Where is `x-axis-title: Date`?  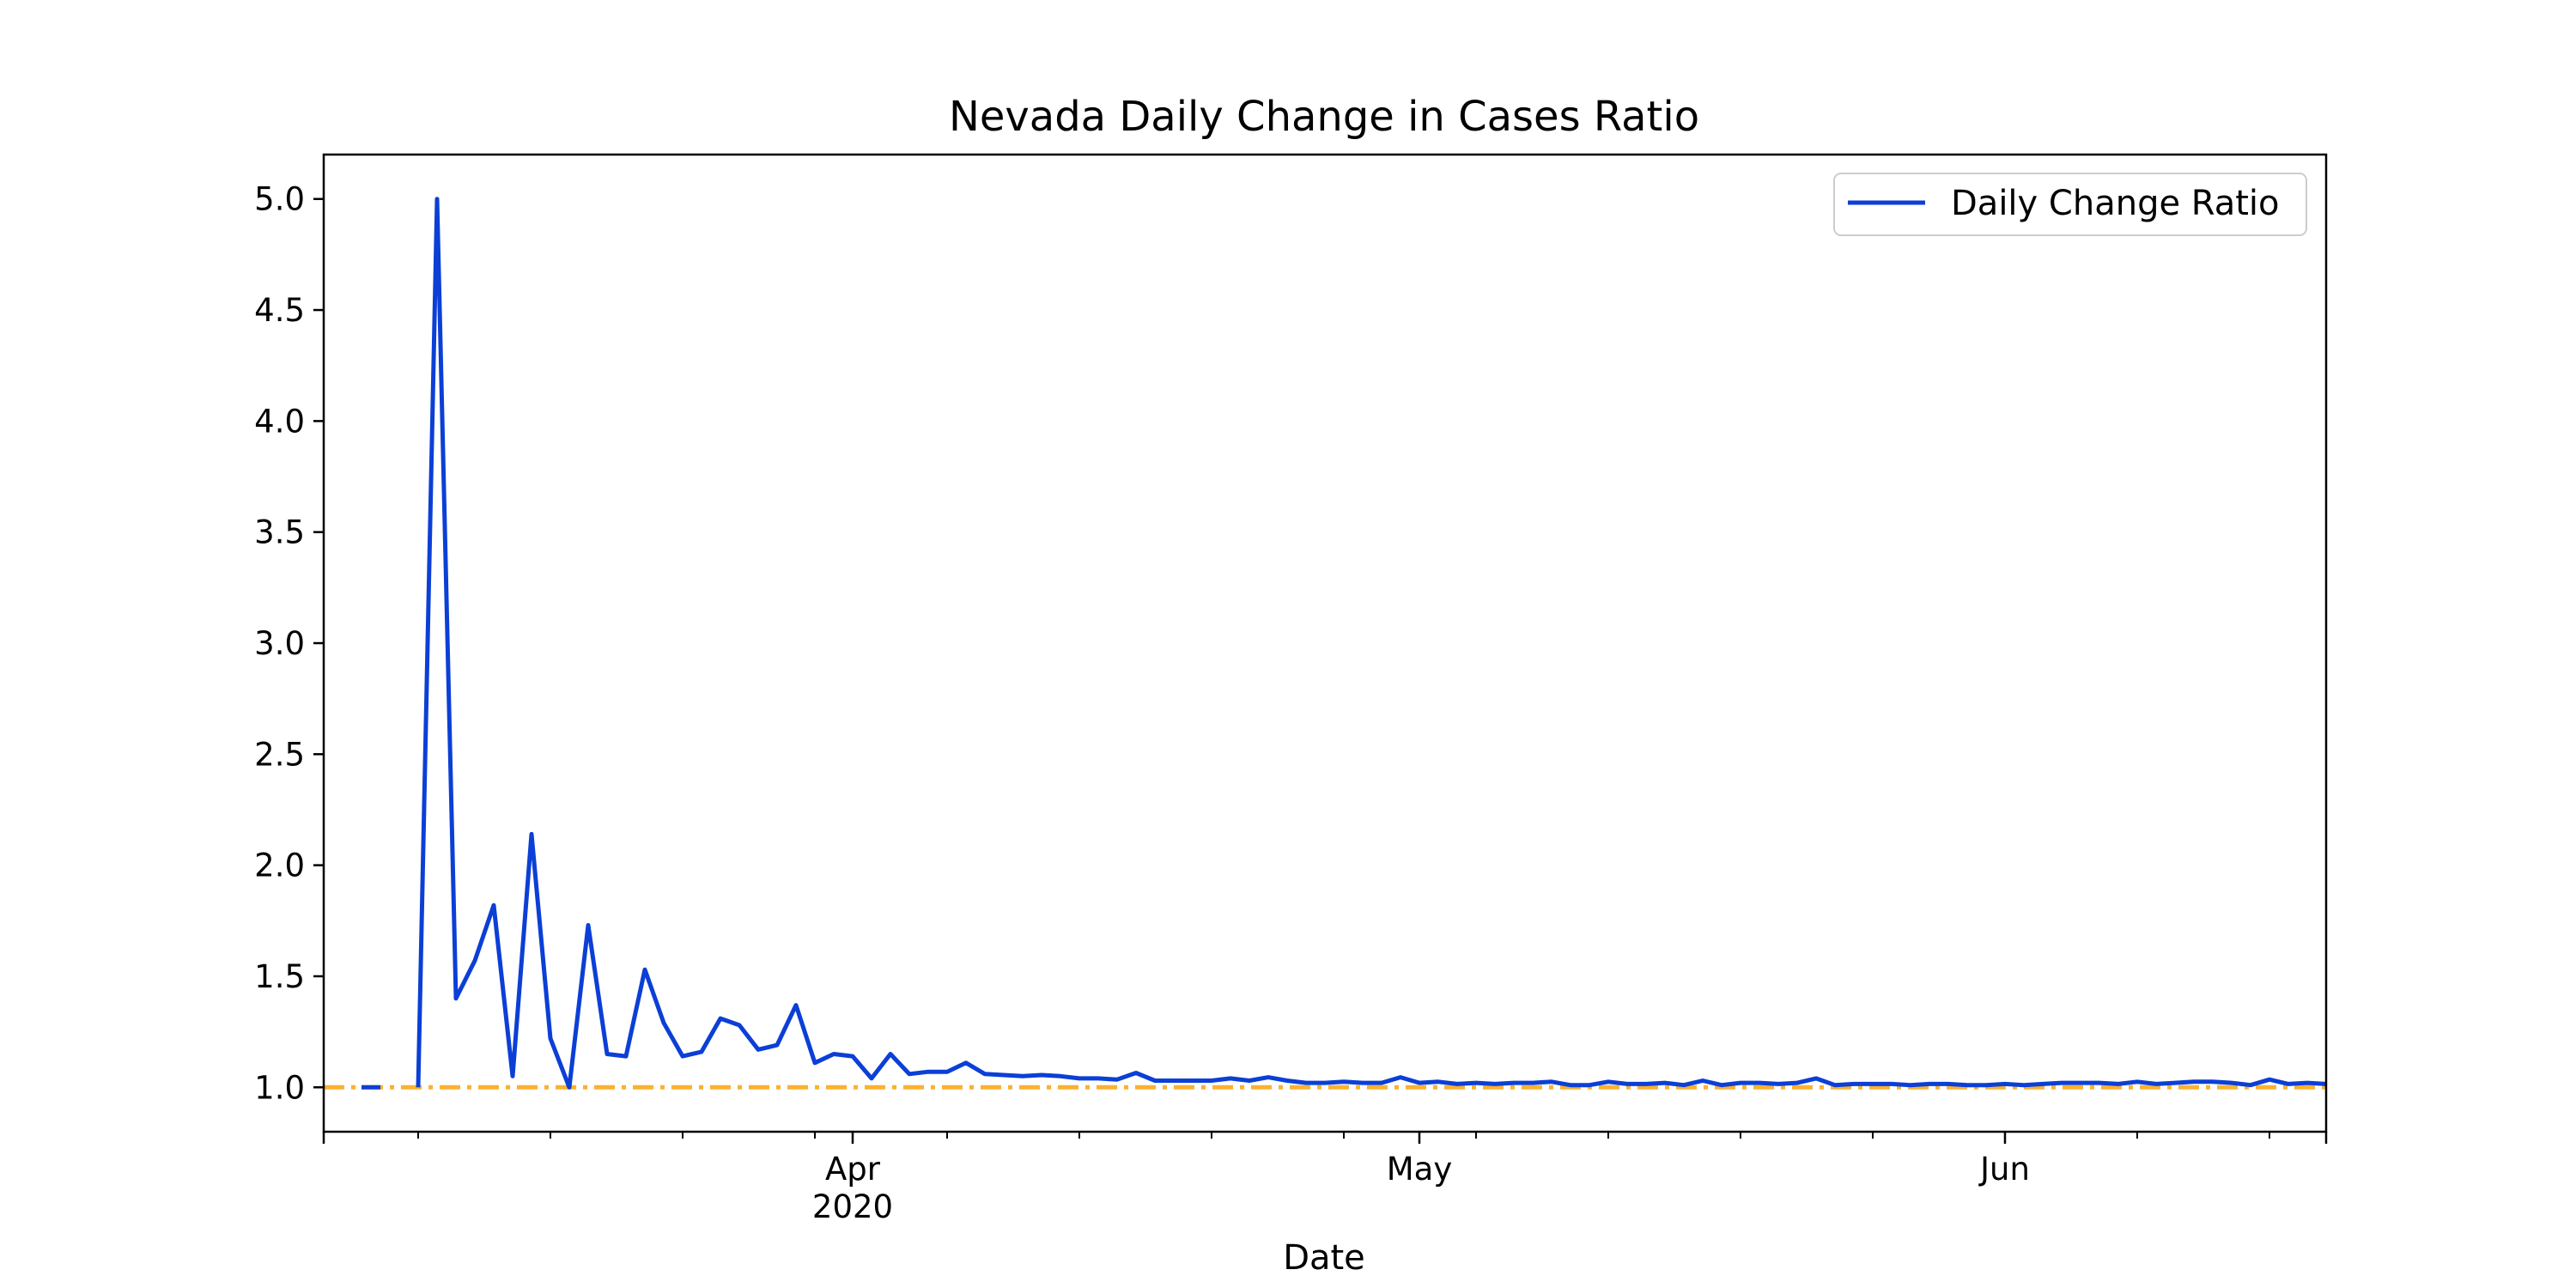
x-axis-title: Date is located at coordinates (1324, 1258).